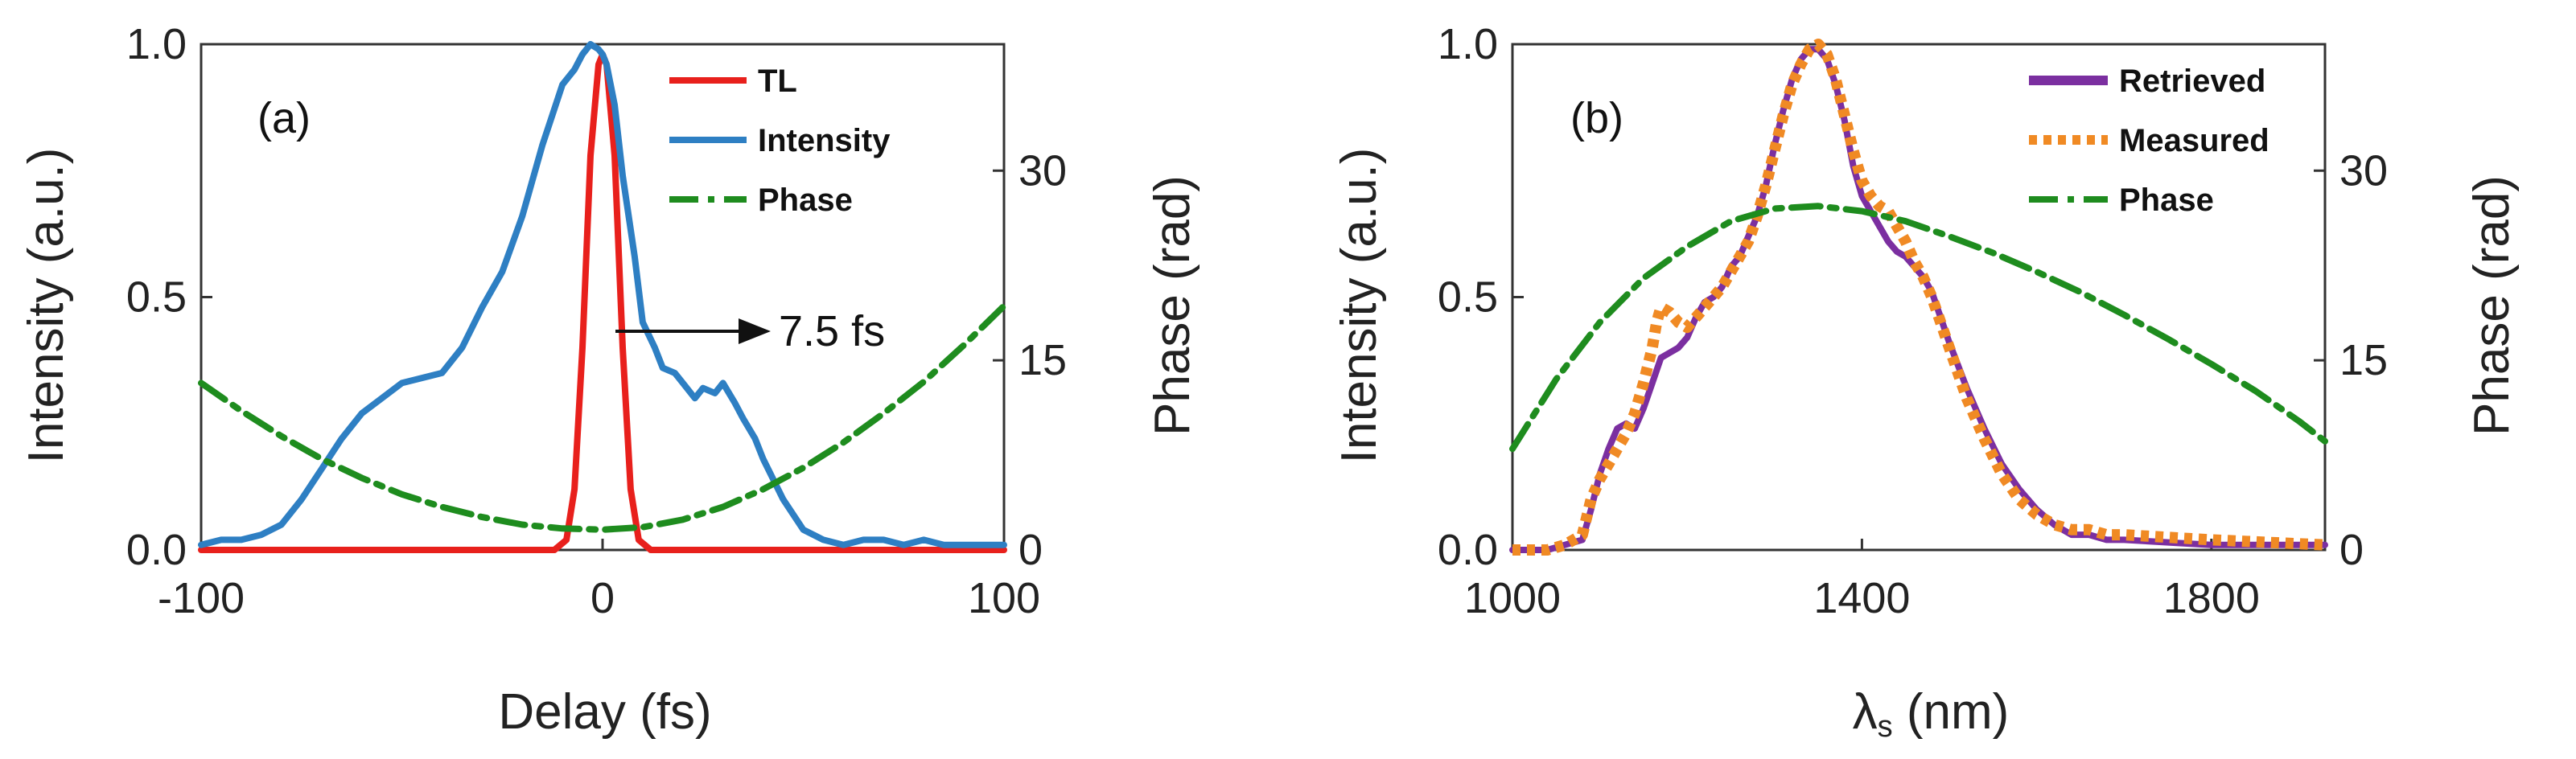 This screenshot has height=759, width=2576. I want to click on width-arrow-head, so click(755, 331).